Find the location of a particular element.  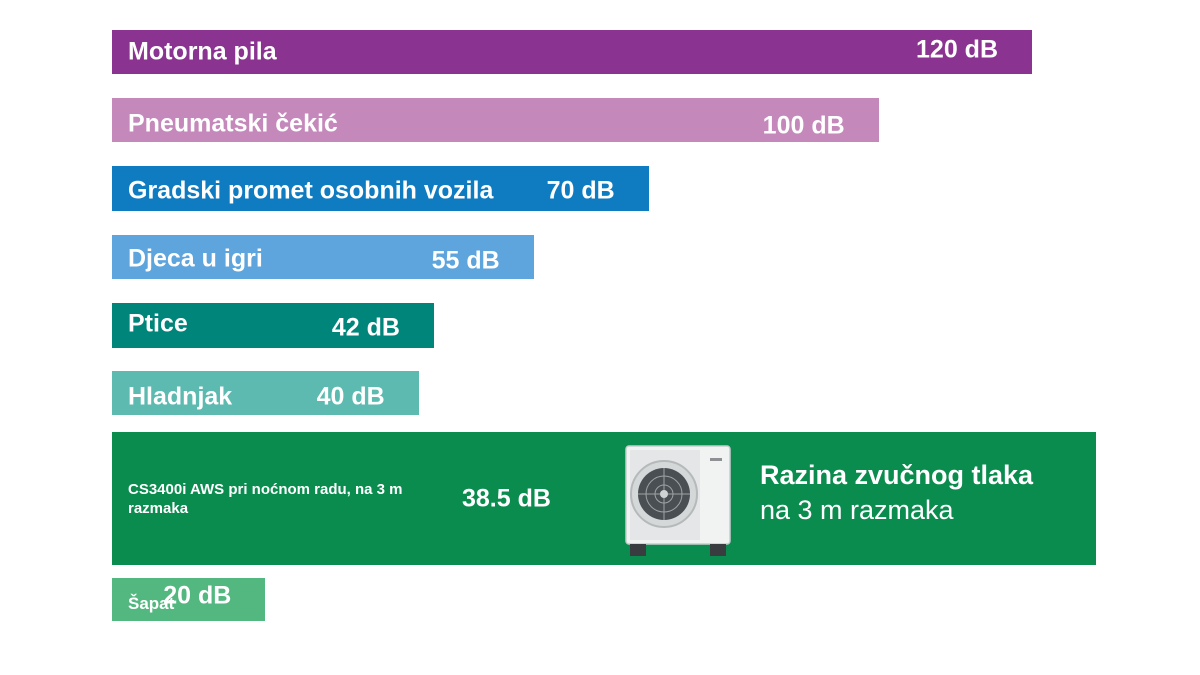

bar-value-label: 70 dB is located at coordinates (580, 190).